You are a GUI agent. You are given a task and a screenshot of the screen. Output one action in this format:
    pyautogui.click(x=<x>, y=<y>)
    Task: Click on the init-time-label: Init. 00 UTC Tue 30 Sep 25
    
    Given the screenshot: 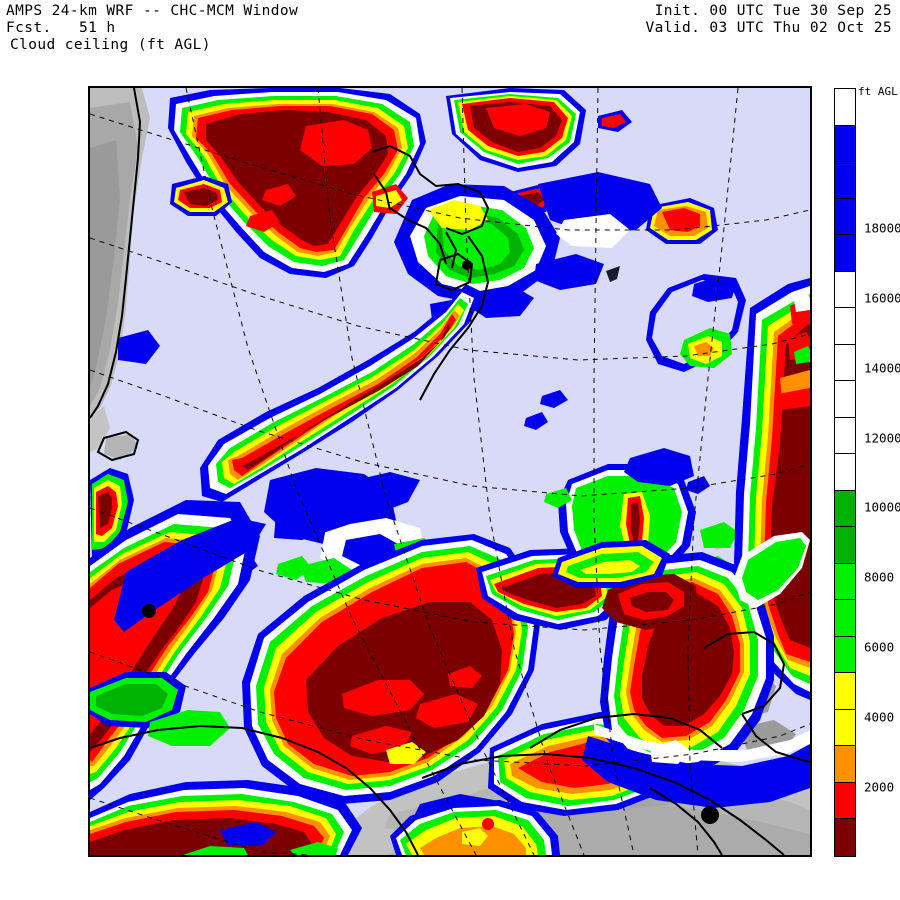 What is the action you would take?
    pyautogui.click(x=773, y=11)
    